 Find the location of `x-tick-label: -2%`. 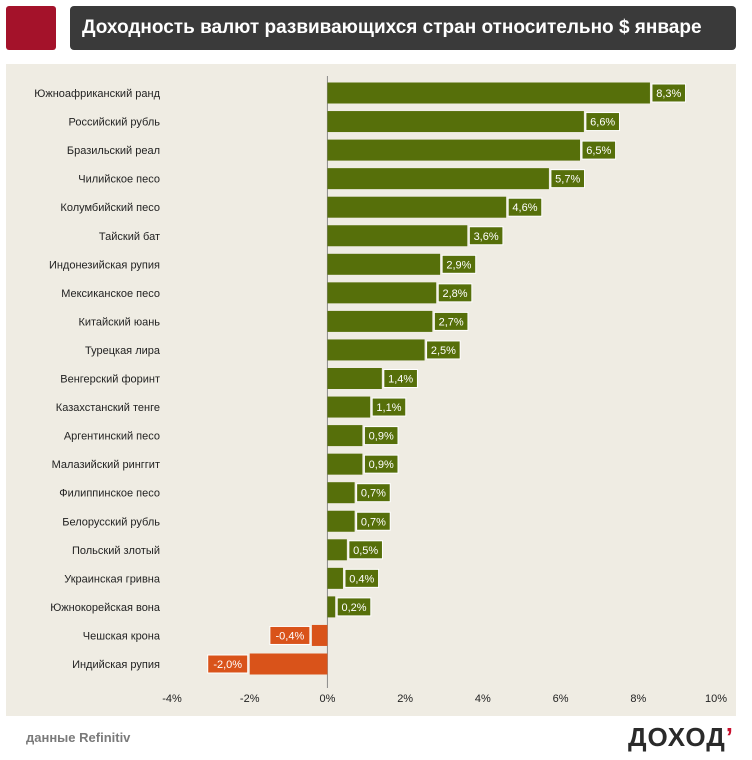

x-tick-label: -2% is located at coordinates (250, 699).